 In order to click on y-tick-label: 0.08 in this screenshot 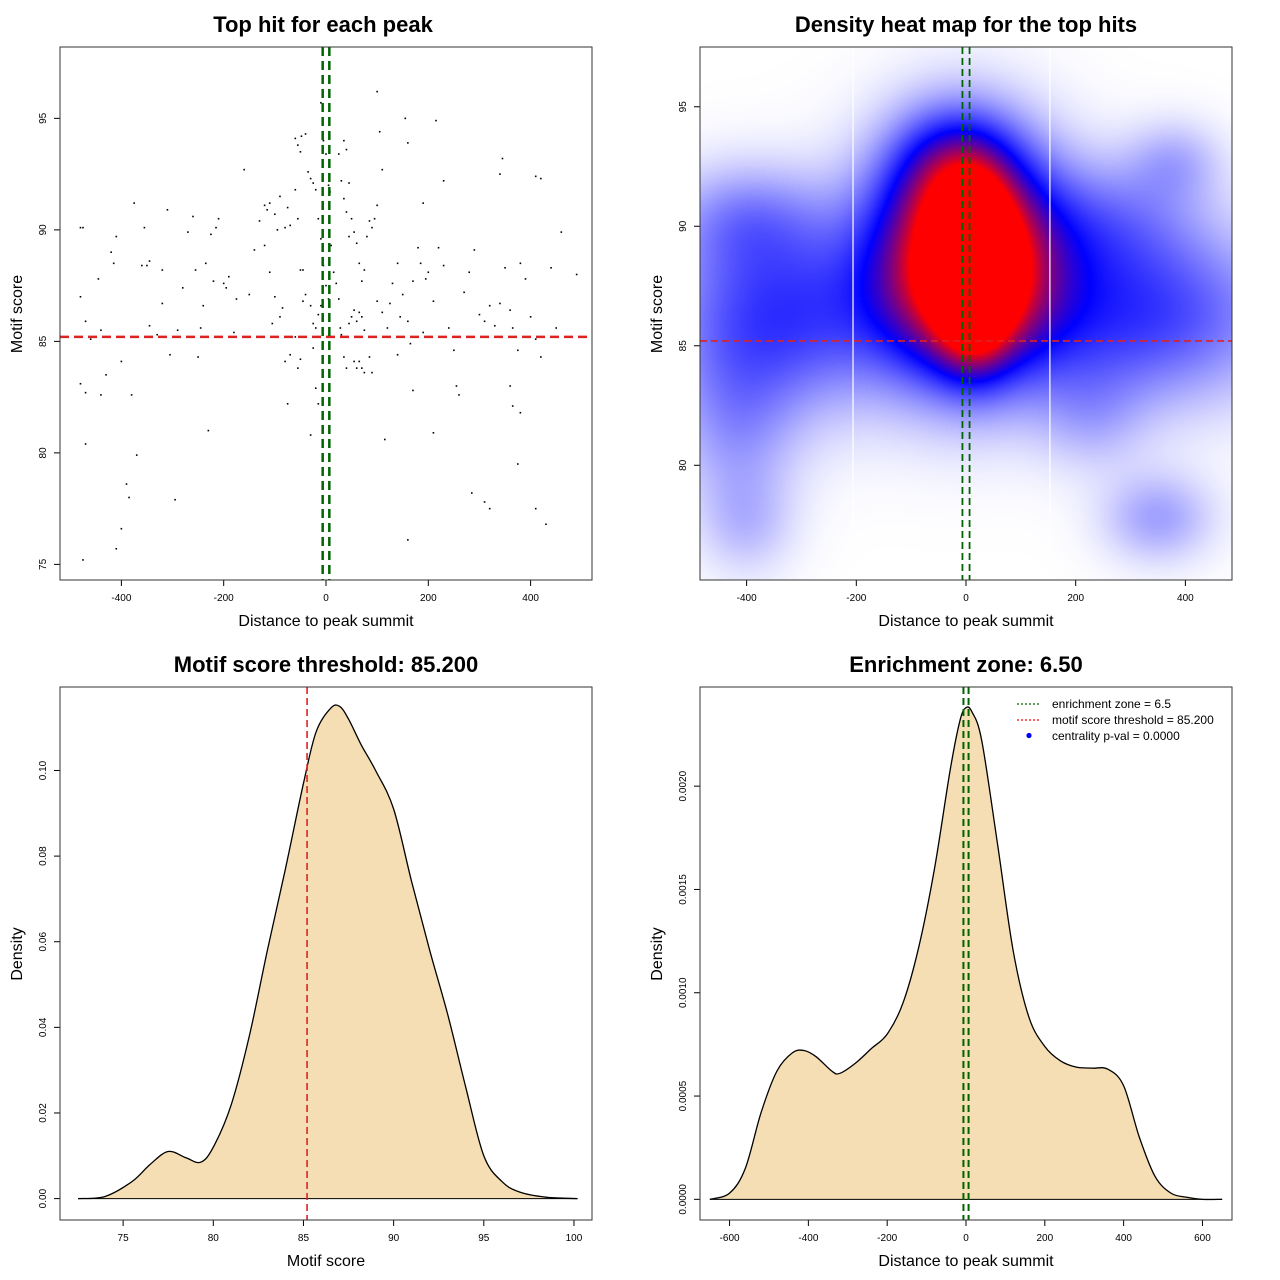, I will do `click(43, 856)`.